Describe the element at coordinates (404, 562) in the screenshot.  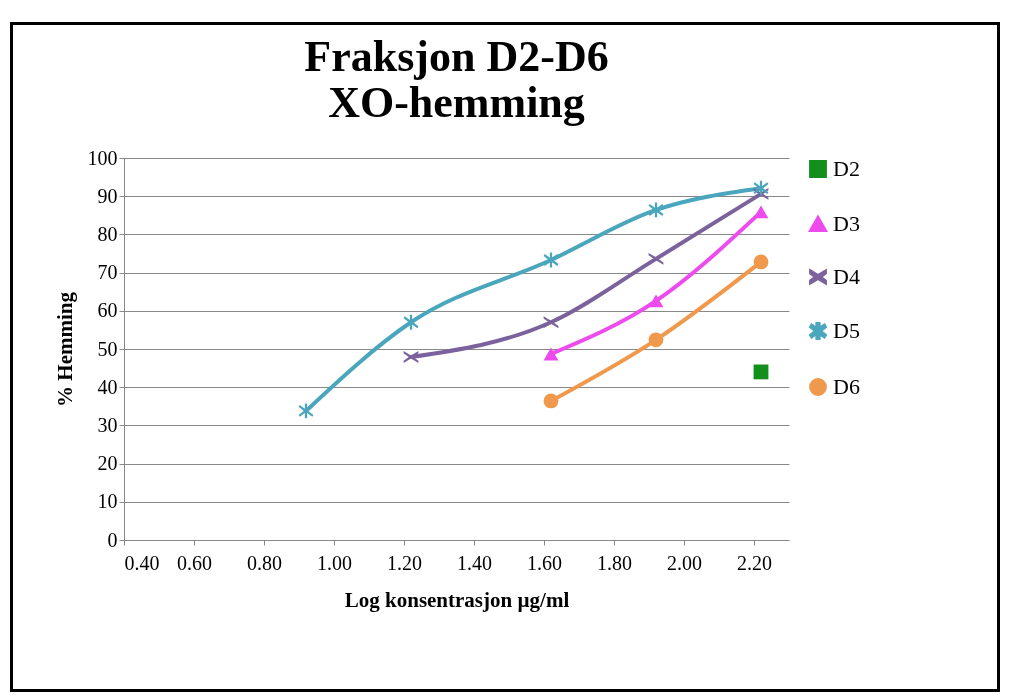
I see `x-tick-label: 1.20` at that location.